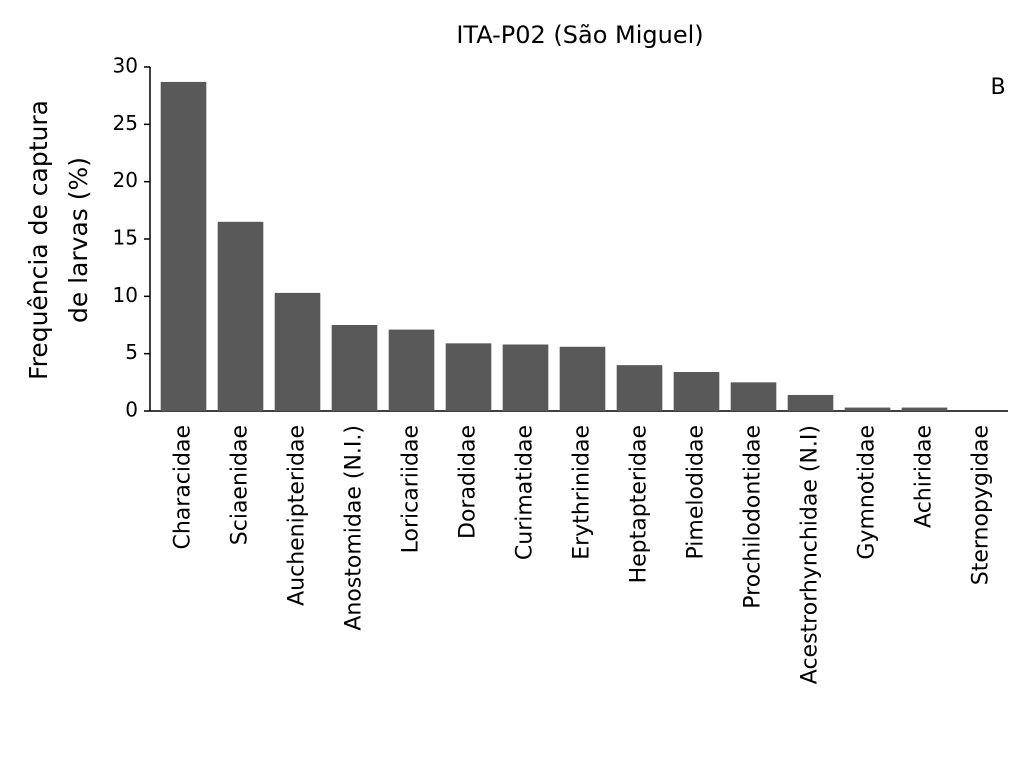 The height and width of the screenshot is (769, 1011). I want to click on y-tick-label: 25, so click(125, 123).